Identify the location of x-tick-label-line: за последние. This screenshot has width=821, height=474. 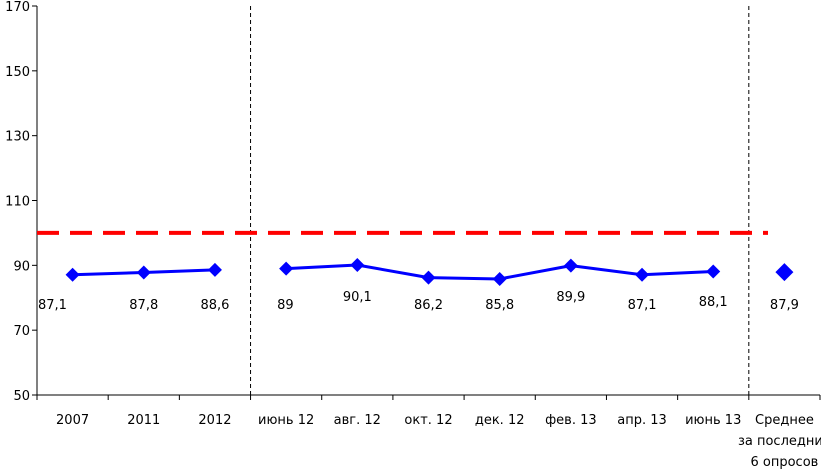
(779, 441).